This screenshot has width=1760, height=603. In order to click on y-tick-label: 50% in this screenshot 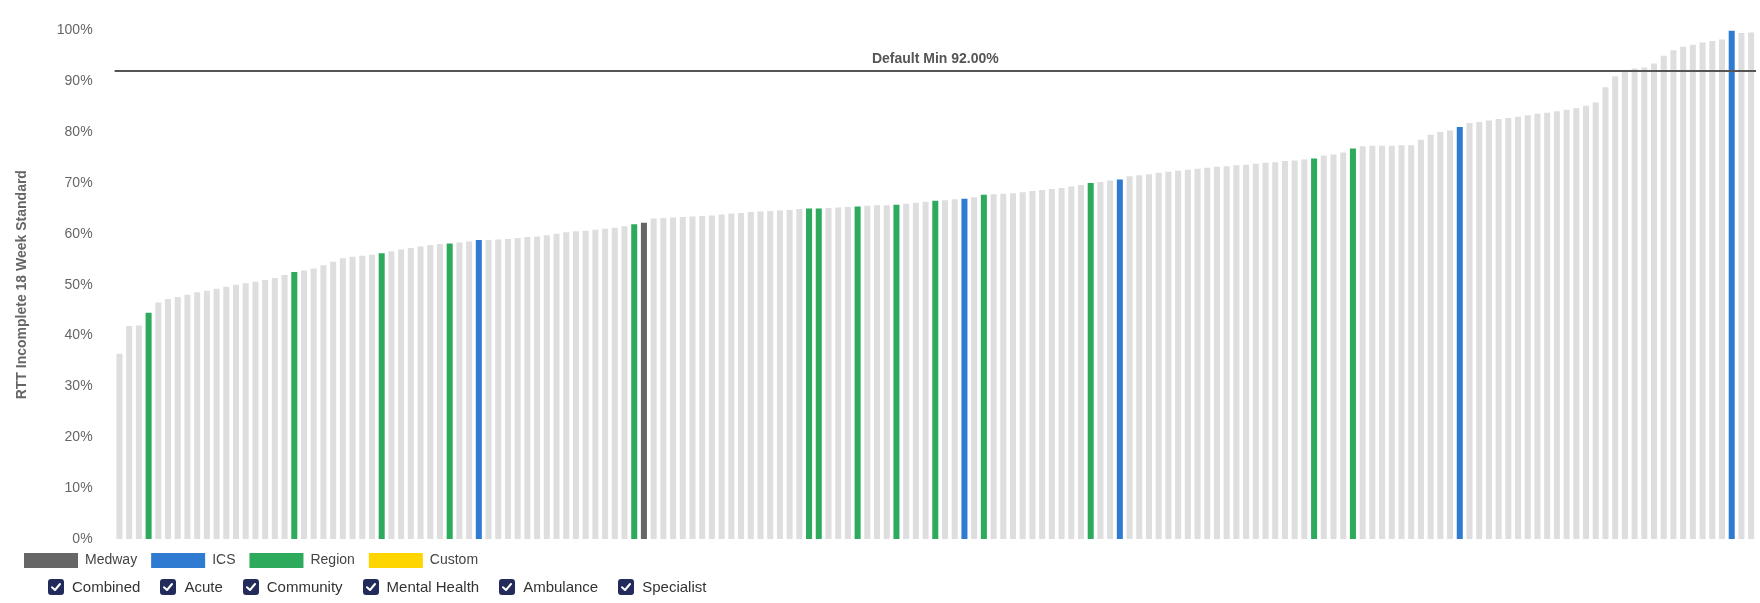, I will do `click(78, 283)`.